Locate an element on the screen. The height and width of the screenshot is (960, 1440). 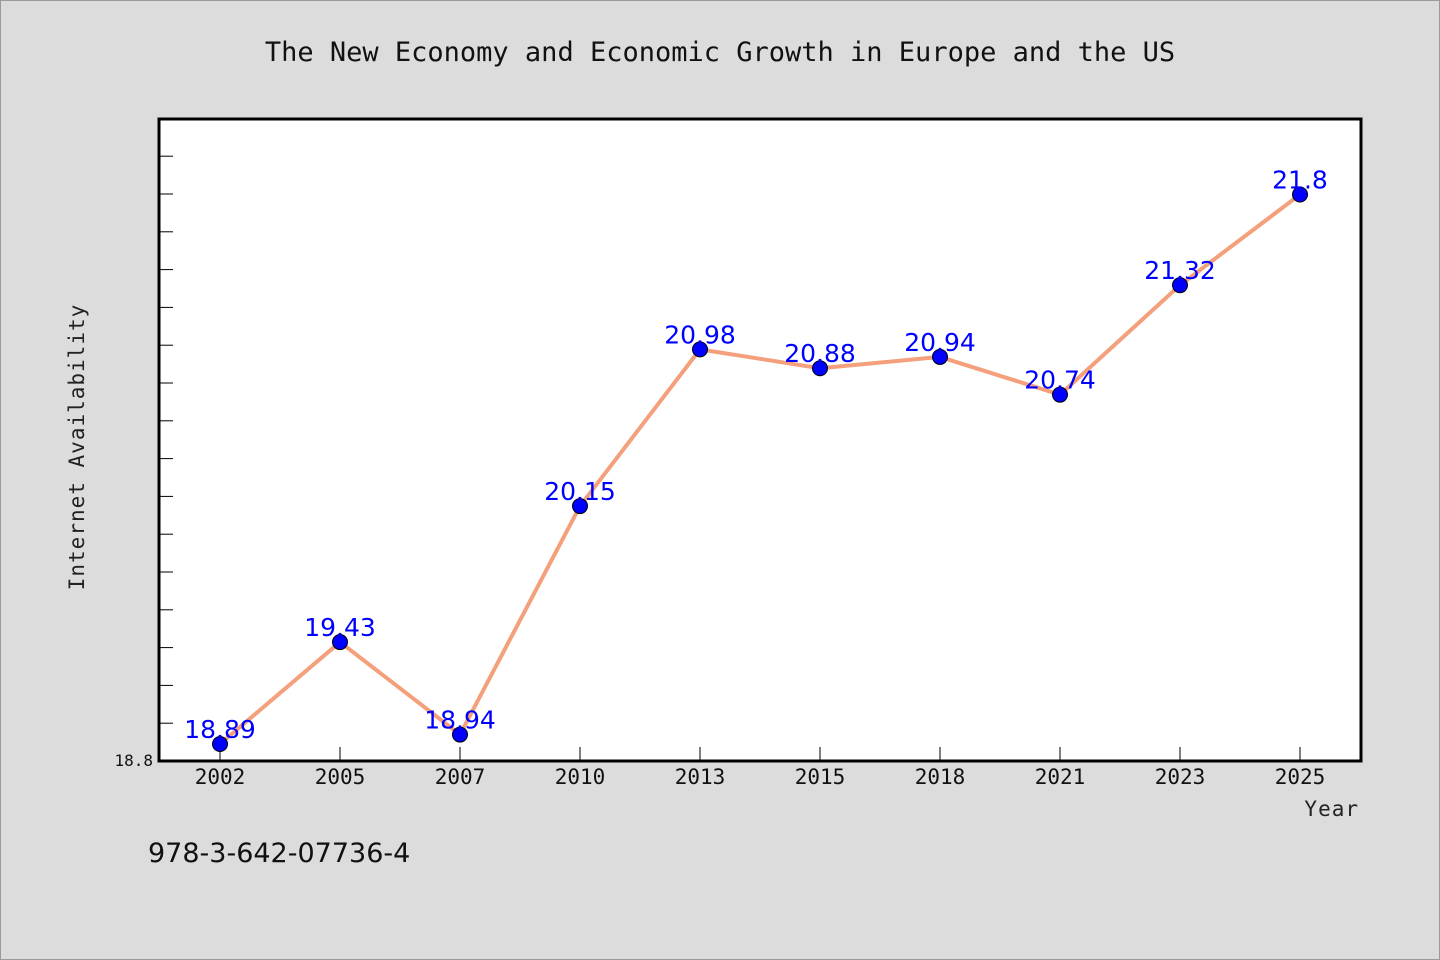
x-axis-label: Year is located at coordinates (1331, 809).